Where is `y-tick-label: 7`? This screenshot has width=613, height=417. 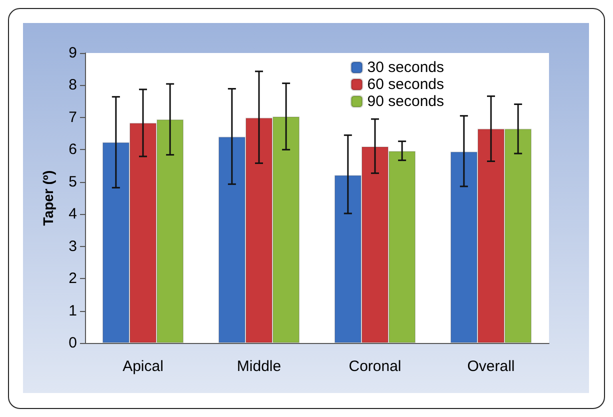 y-tick-label: 7 is located at coordinates (72, 117).